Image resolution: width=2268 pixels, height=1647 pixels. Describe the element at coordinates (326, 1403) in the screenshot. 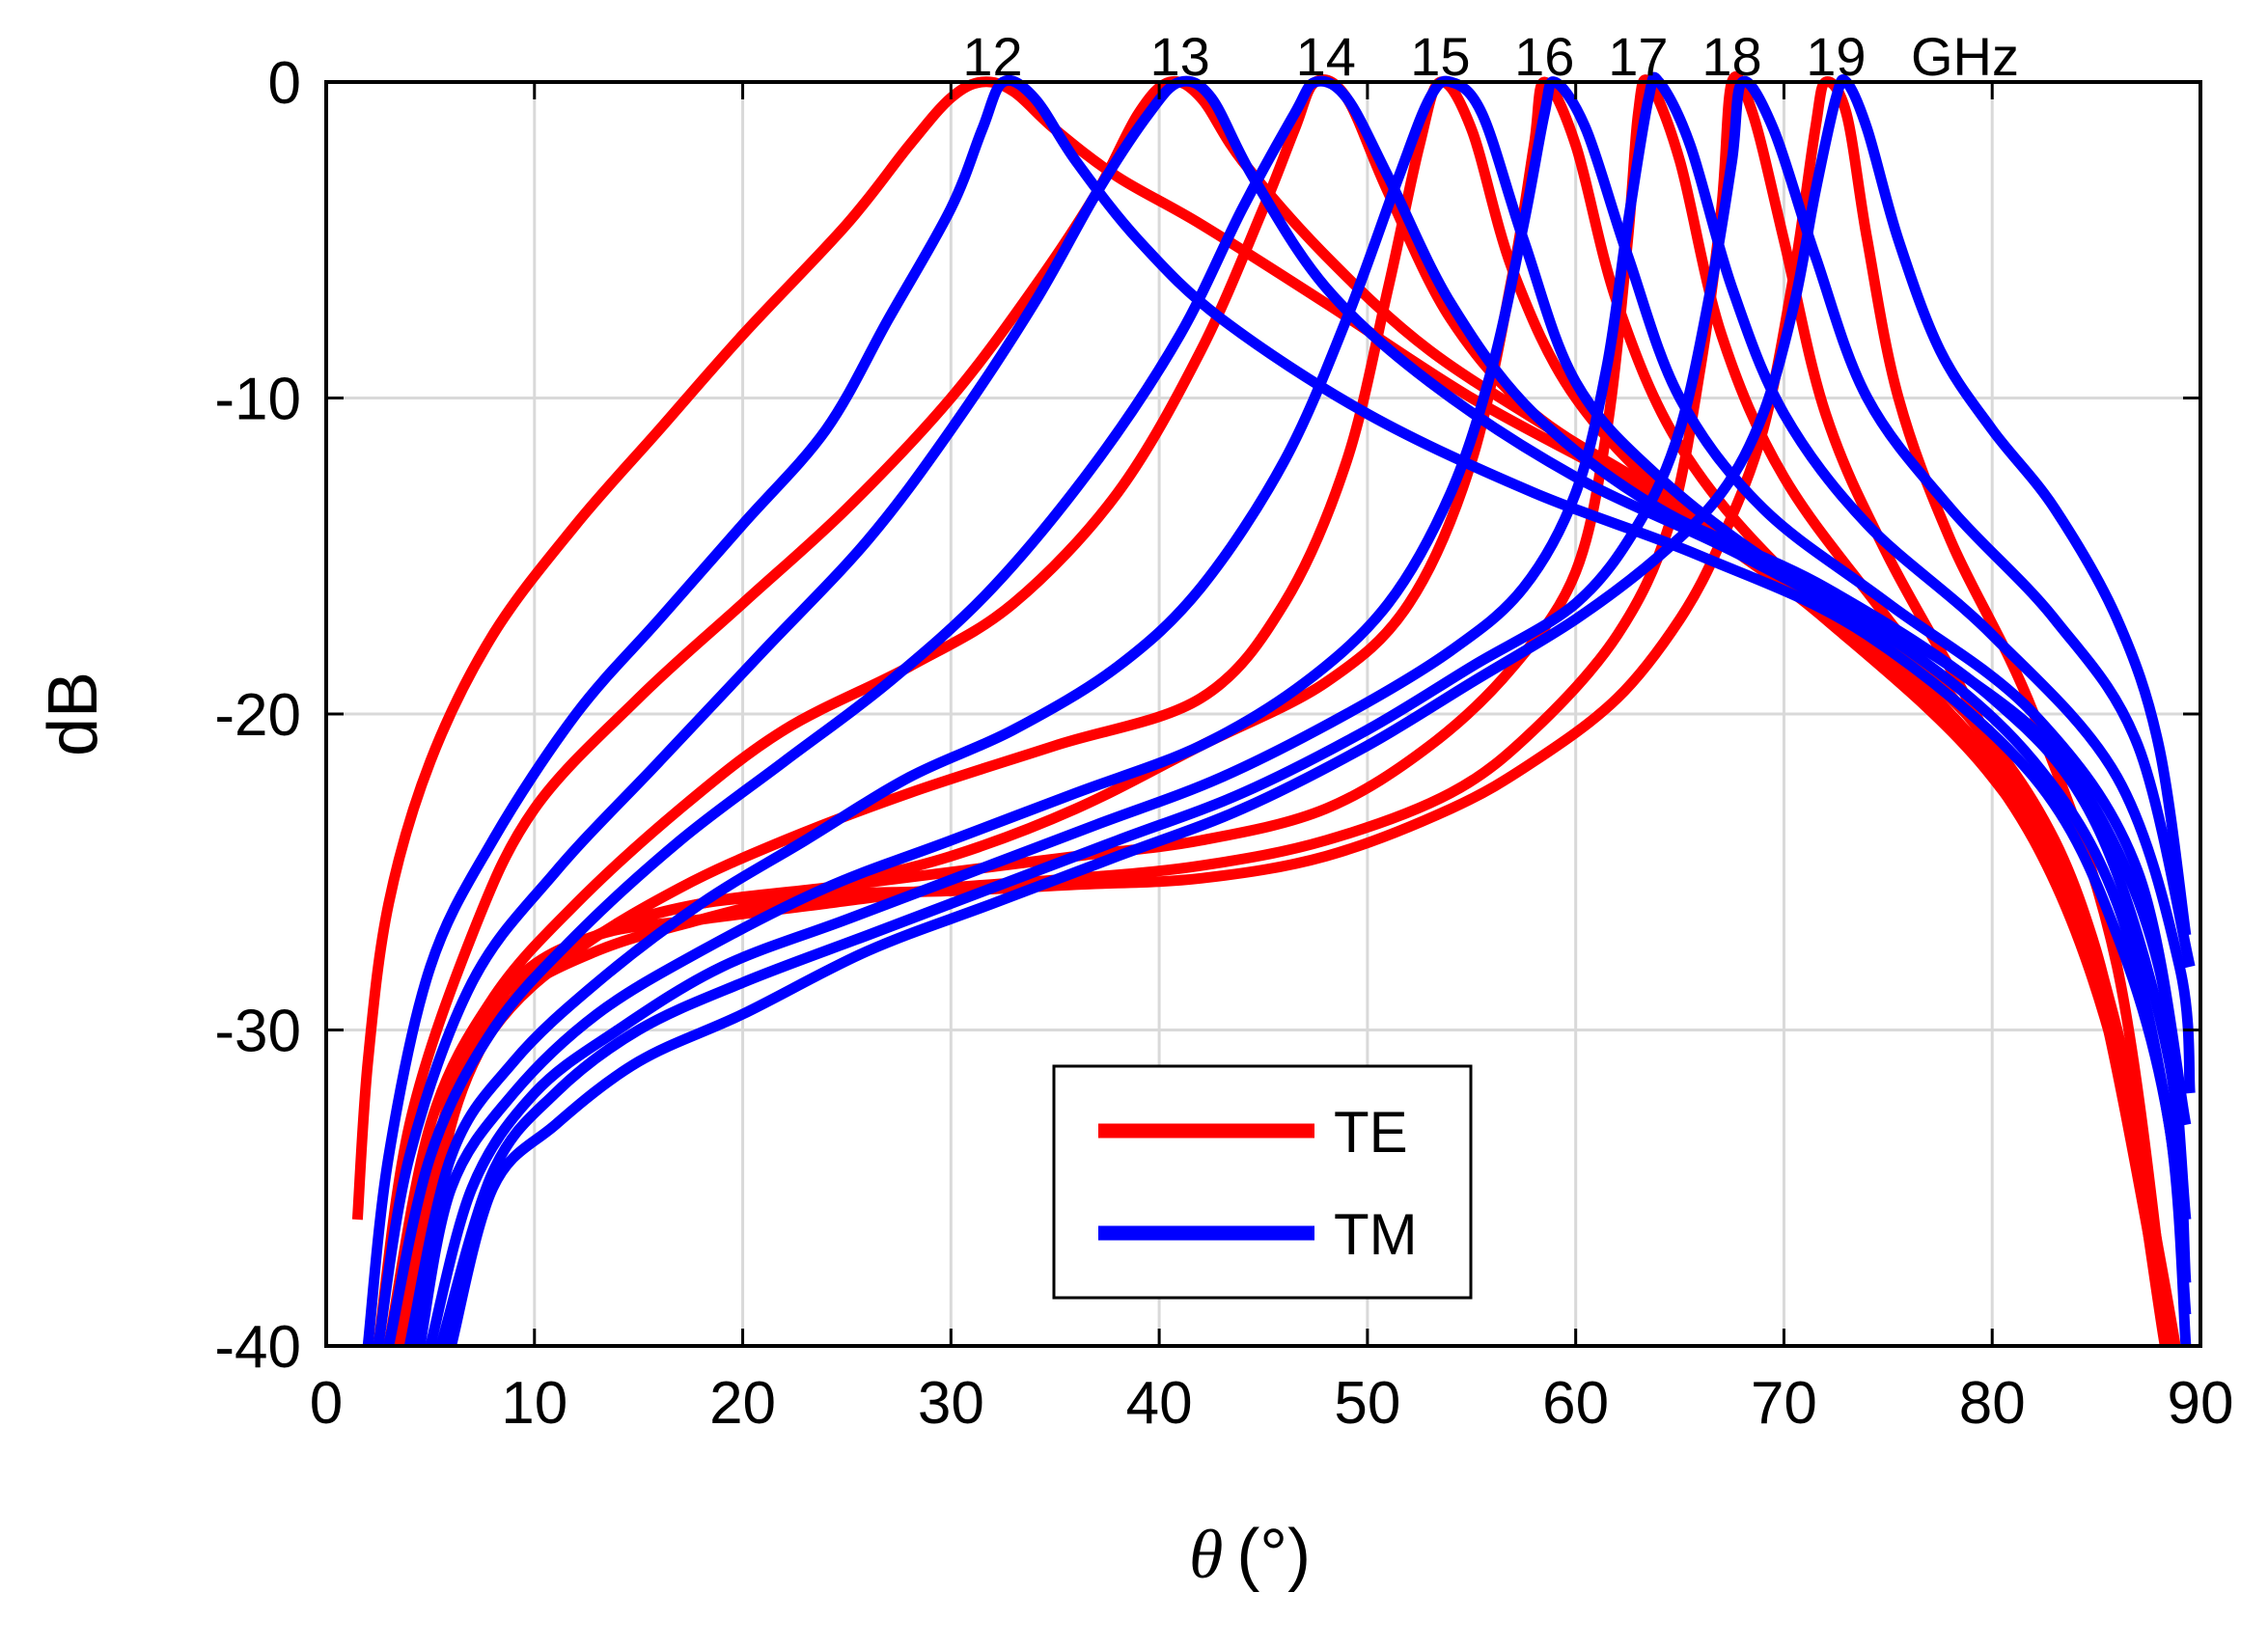

I see `x-tick-label: 0` at that location.